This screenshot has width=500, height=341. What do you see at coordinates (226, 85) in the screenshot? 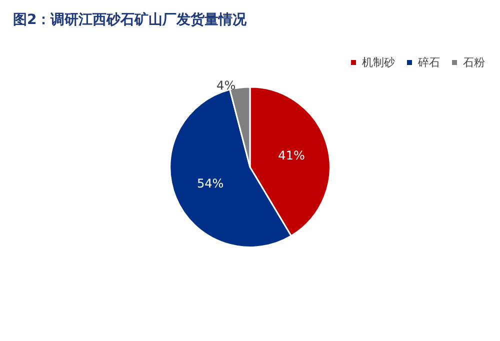
I see `data-label: 4%` at bounding box center [226, 85].